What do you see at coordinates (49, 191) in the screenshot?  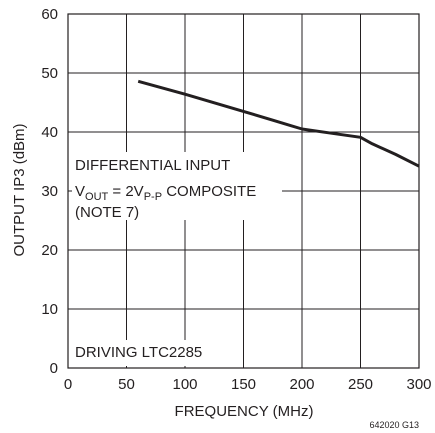 I see `y-tick-label: 30` at bounding box center [49, 191].